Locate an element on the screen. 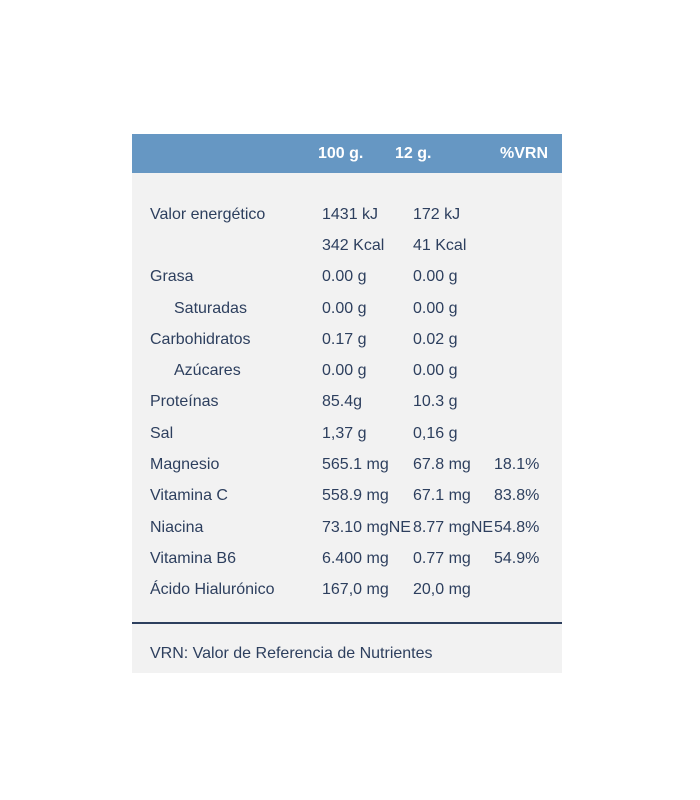  value-per-12g: 0.77 mg is located at coordinates (442, 558).